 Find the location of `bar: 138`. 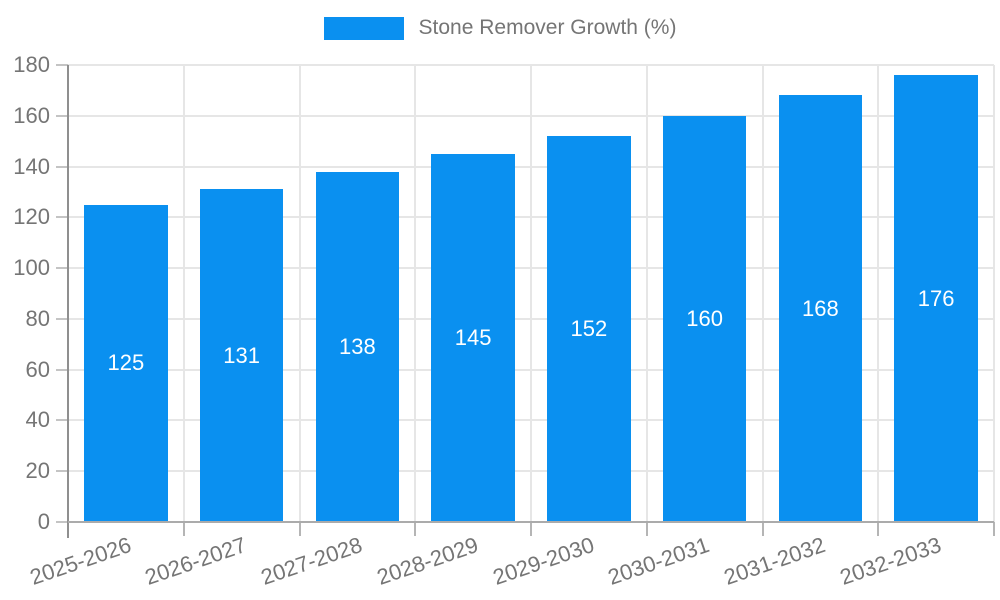

bar: 138 is located at coordinates (357, 346).